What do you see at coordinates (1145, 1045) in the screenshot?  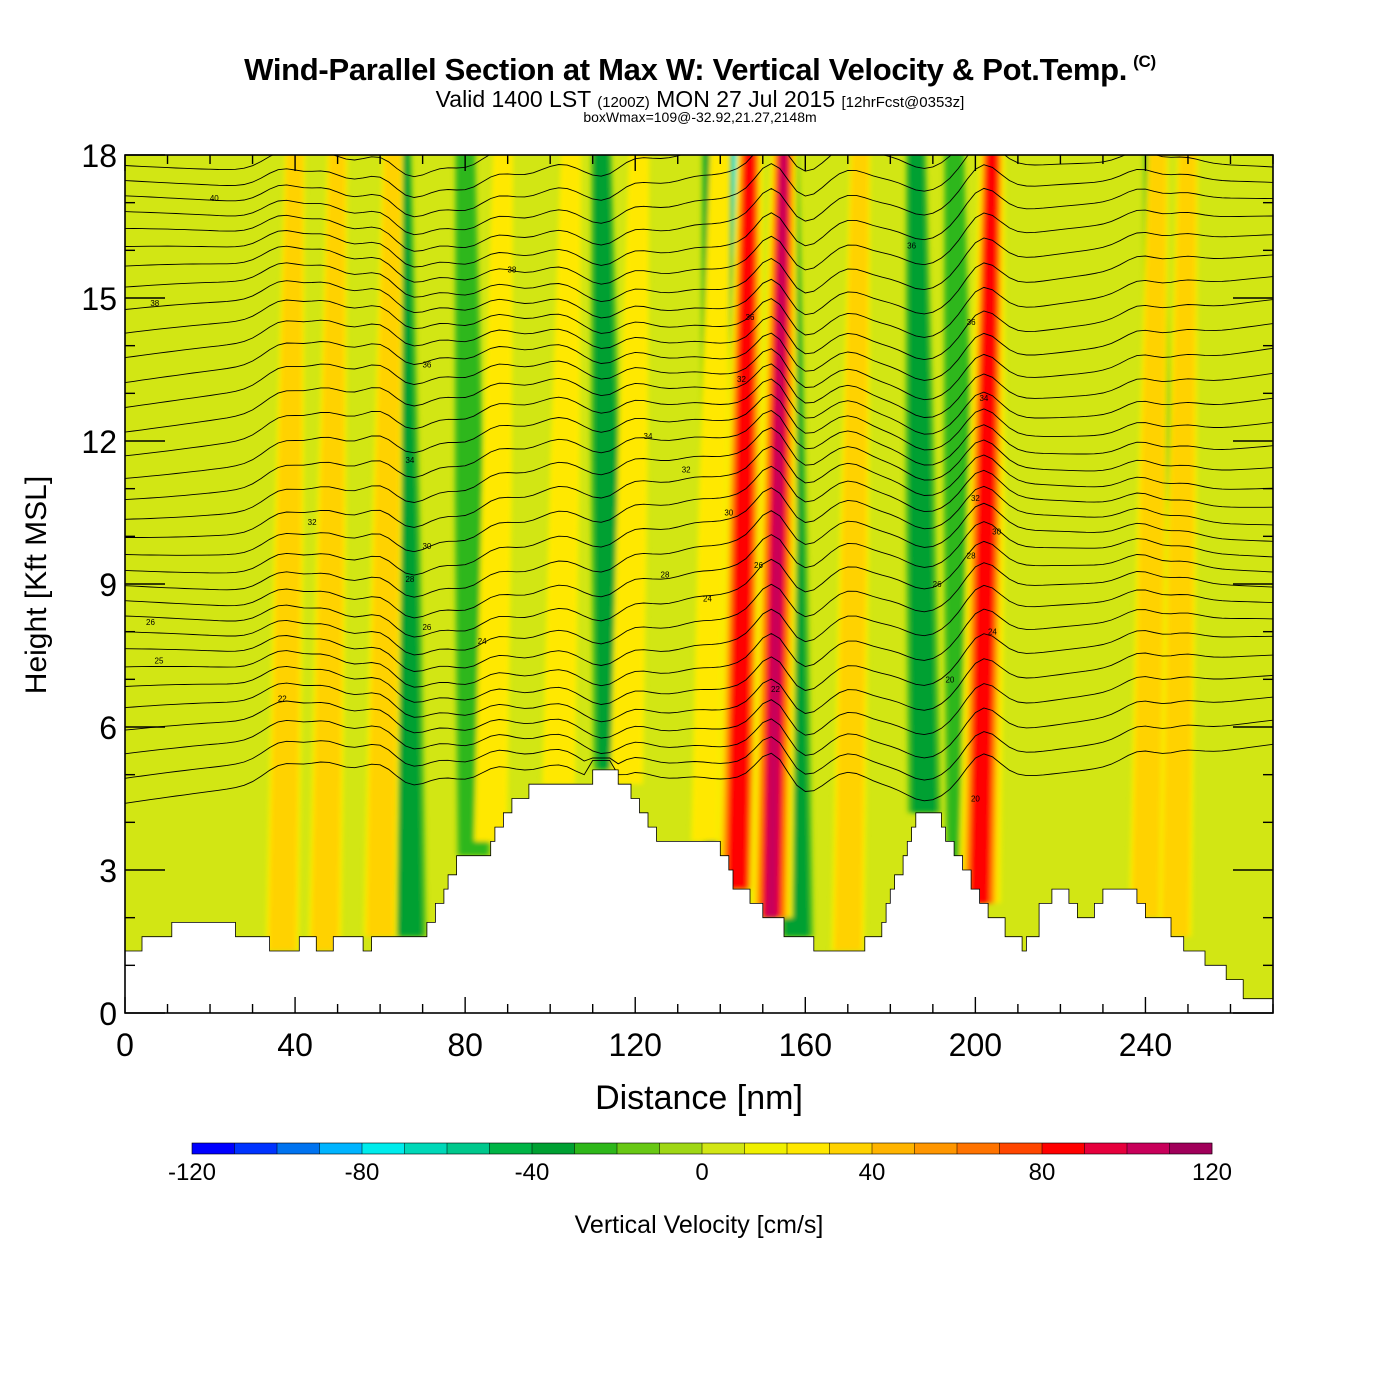 I see `x-tick-label: 240` at bounding box center [1145, 1045].